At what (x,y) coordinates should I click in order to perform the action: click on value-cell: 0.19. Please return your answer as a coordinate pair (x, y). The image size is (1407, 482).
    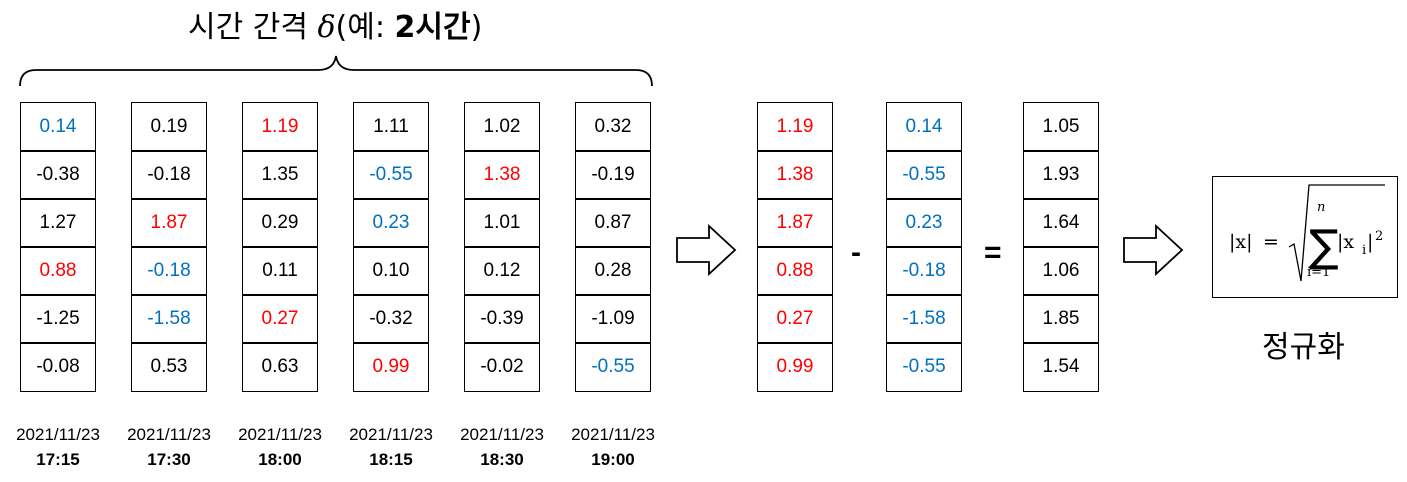
    Looking at the image, I should click on (169, 127).